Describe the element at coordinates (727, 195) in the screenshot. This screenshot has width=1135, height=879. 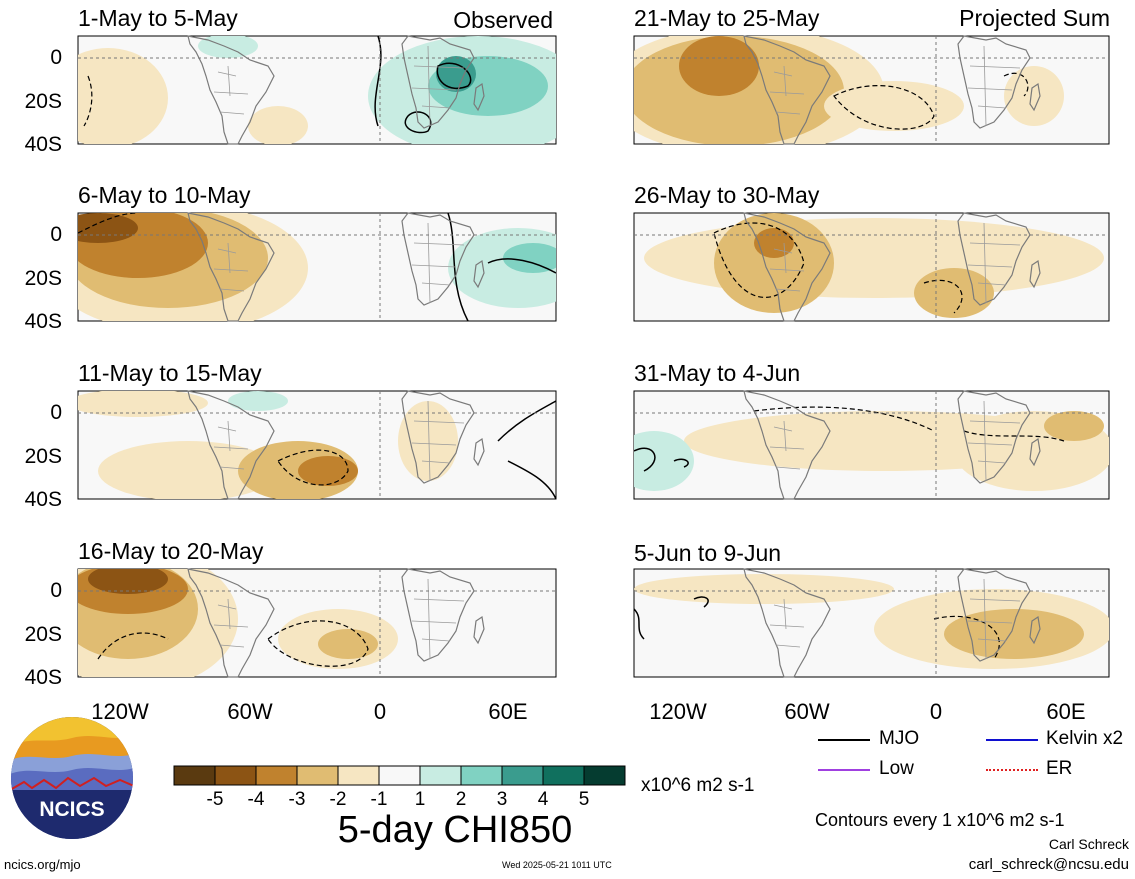
I see `panel-title: 26-May to 30-May` at that location.